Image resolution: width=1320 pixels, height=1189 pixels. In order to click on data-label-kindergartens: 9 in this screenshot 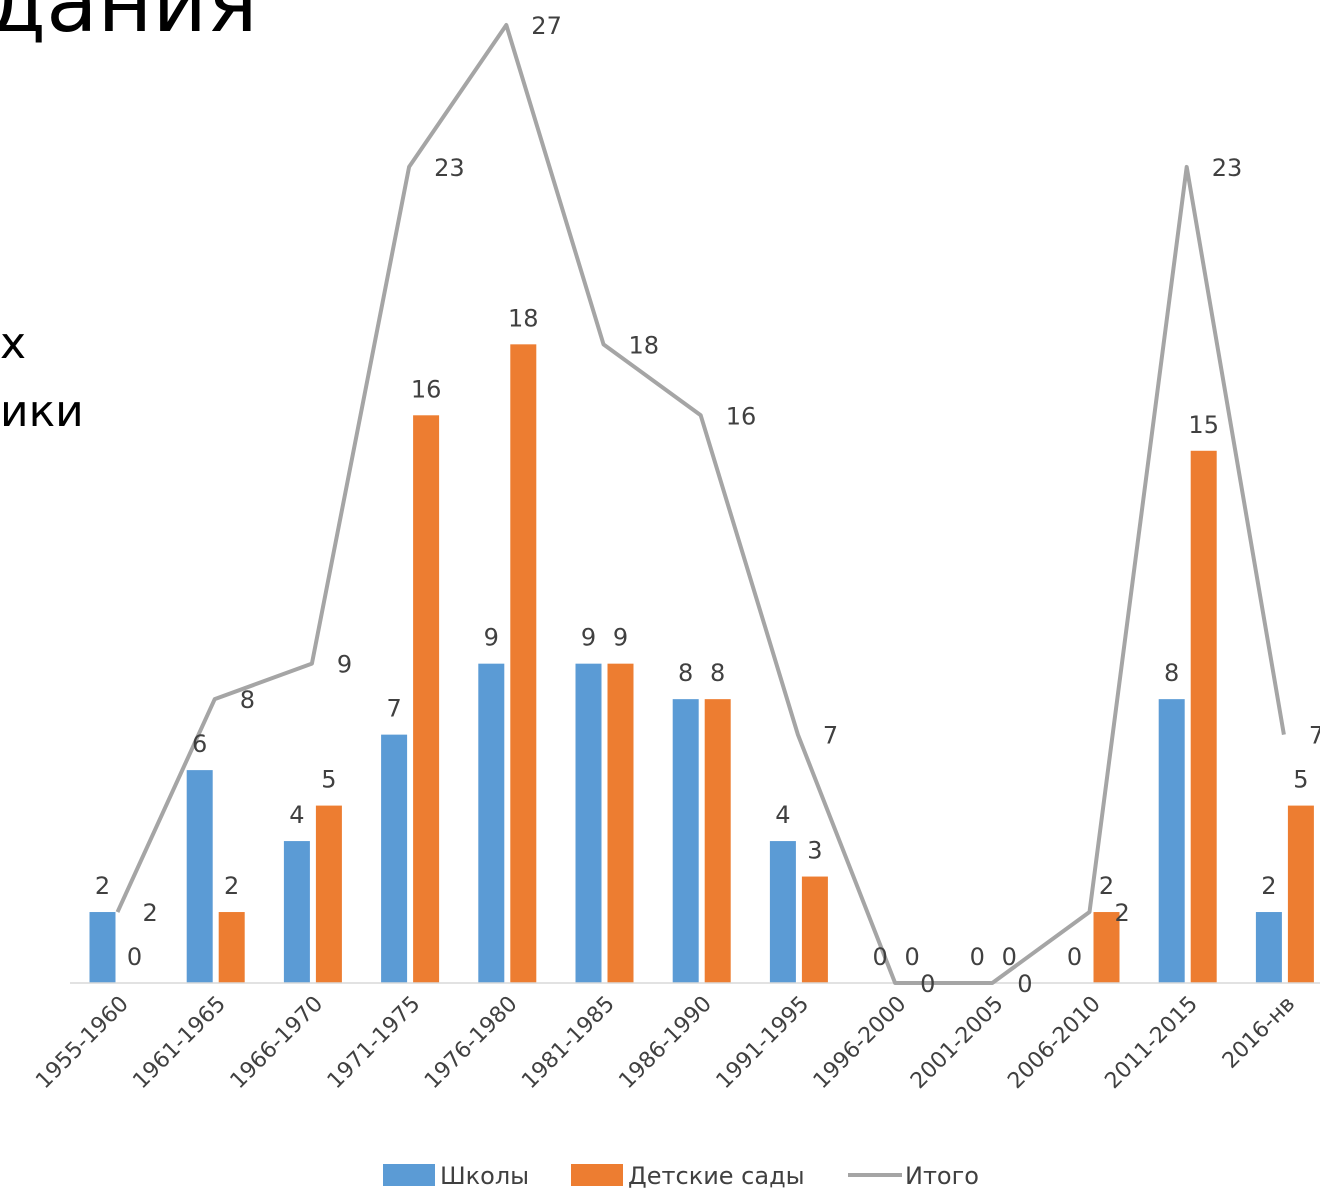, I will do `click(620, 638)`.